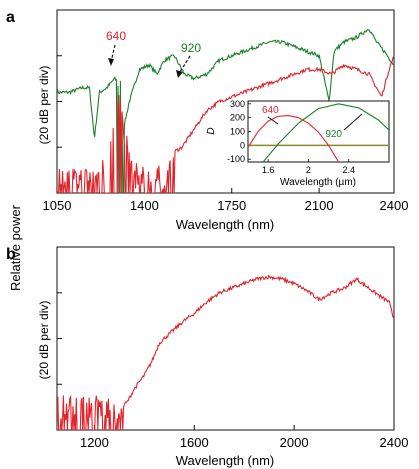 The height and width of the screenshot is (469, 419). Describe the element at coordinates (111, 62) in the screenshot. I see `annotation-640-arrowhead` at that location.